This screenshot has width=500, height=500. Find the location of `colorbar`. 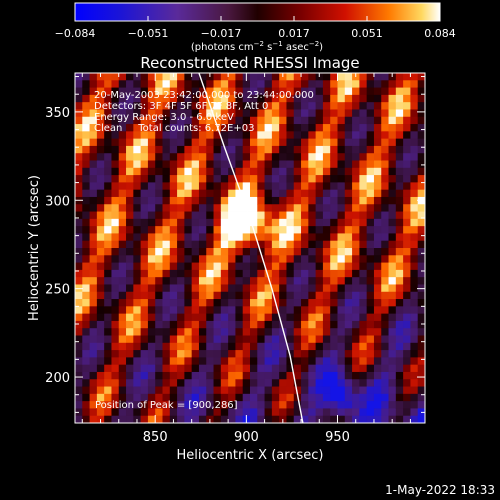

colorbar is located at coordinates (257, 12).